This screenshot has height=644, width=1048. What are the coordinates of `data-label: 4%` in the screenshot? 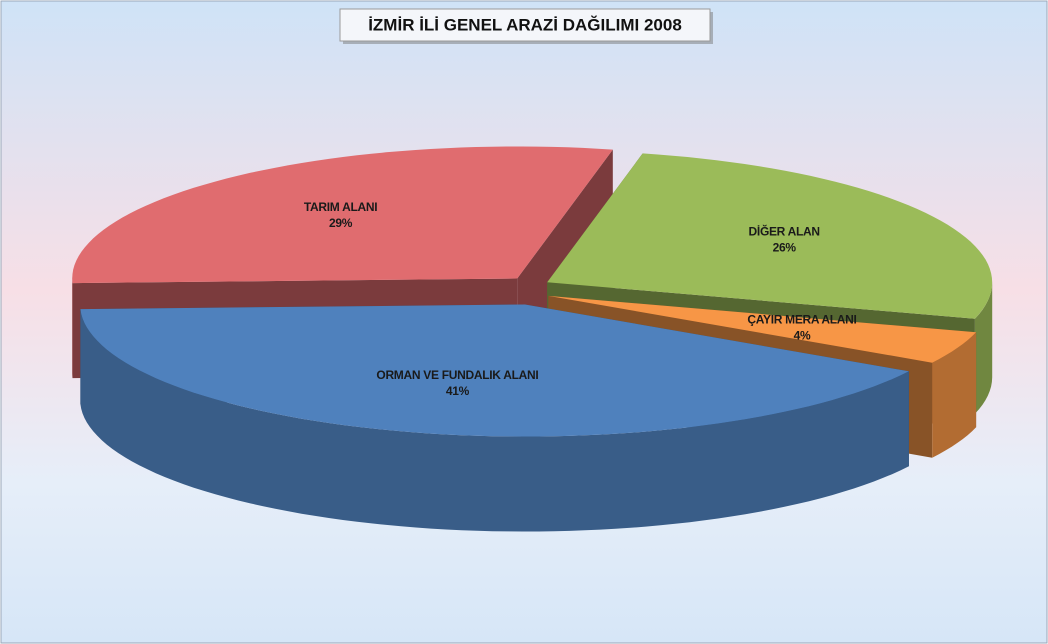 It's located at (802, 335).